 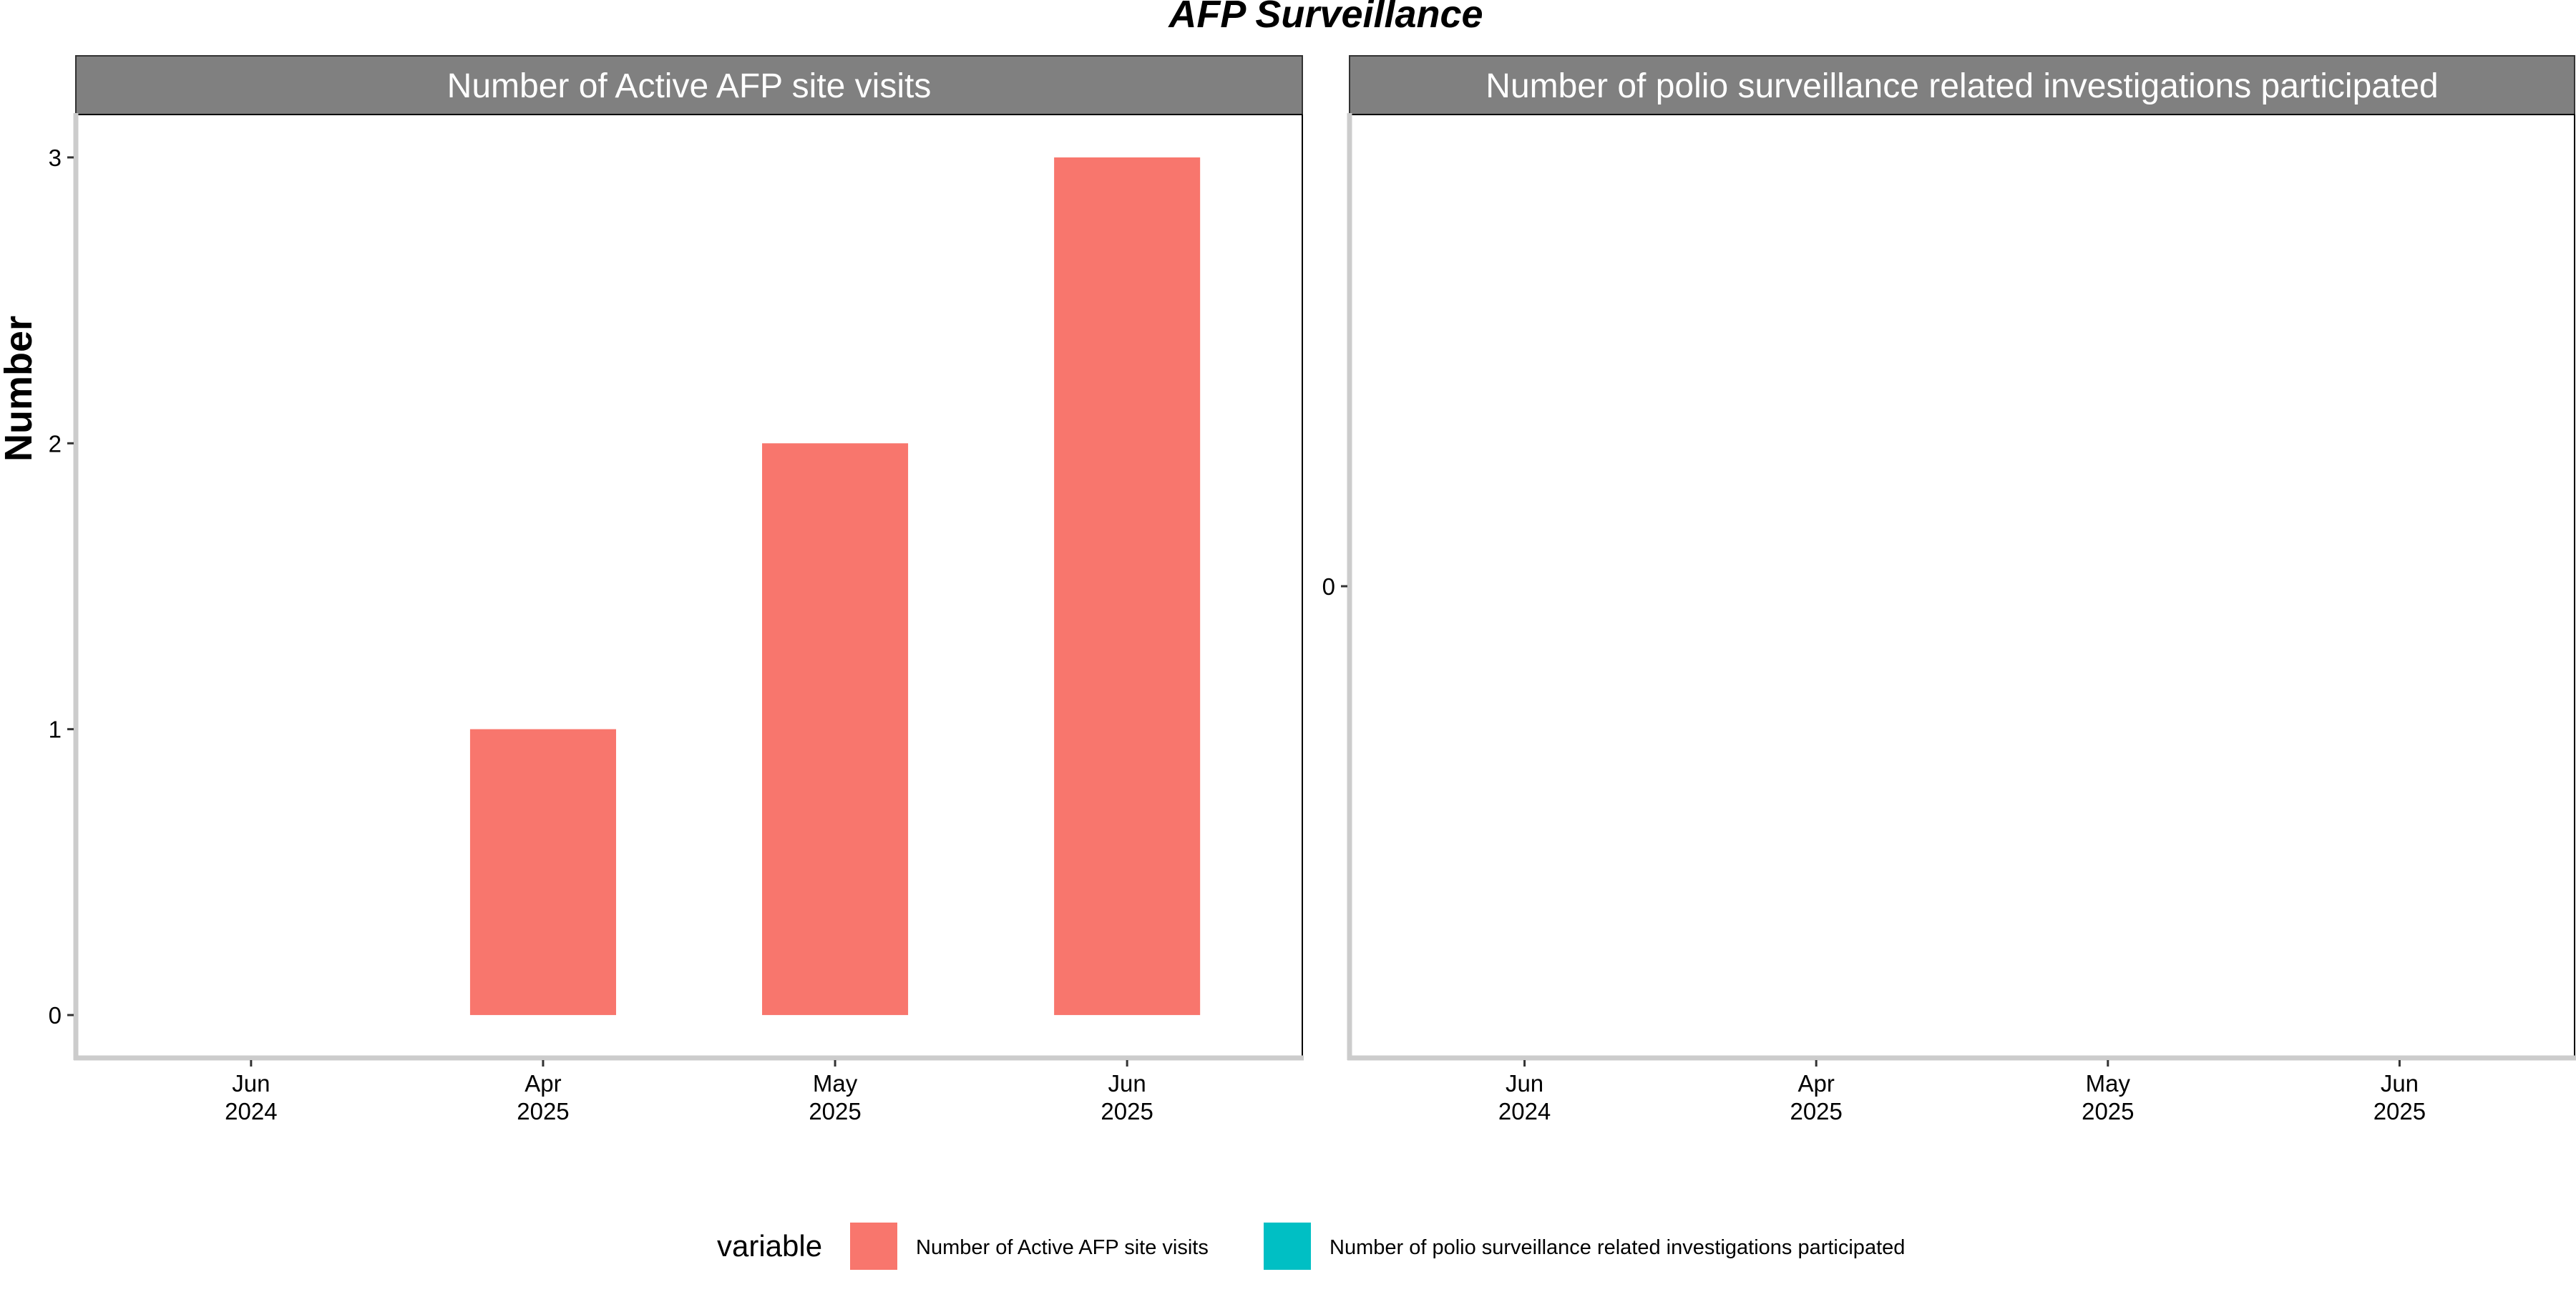 What do you see at coordinates (542, 872) in the screenshot?
I see `bar-apr-2025` at bounding box center [542, 872].